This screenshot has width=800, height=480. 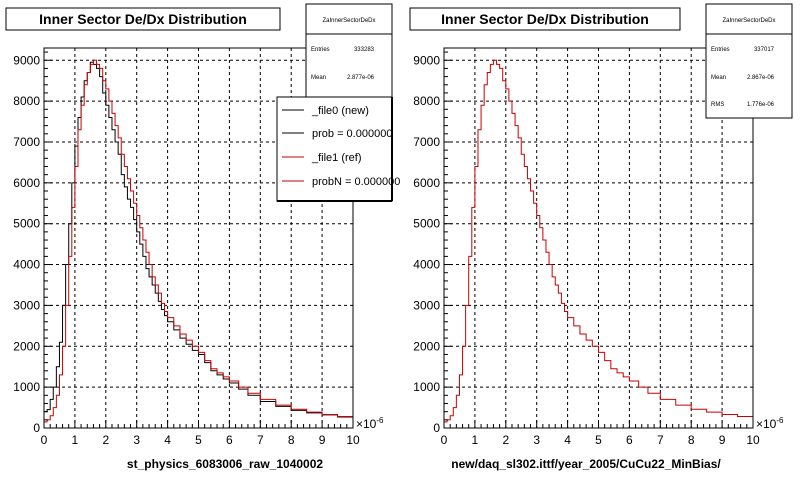 I want to click on legend-entry-2: _file1 (ref), so click(x=336, y=158).